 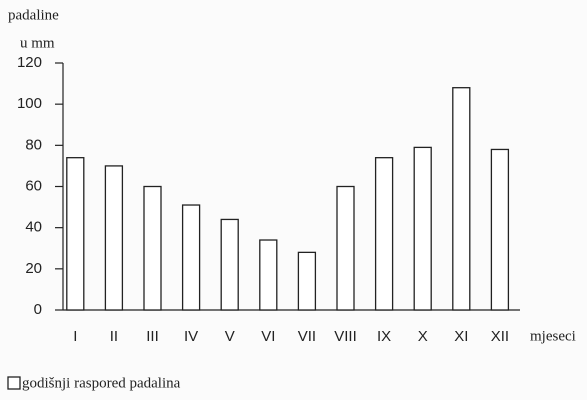 I want to click on y-tick-label: 60, so click(x=33, y=185).